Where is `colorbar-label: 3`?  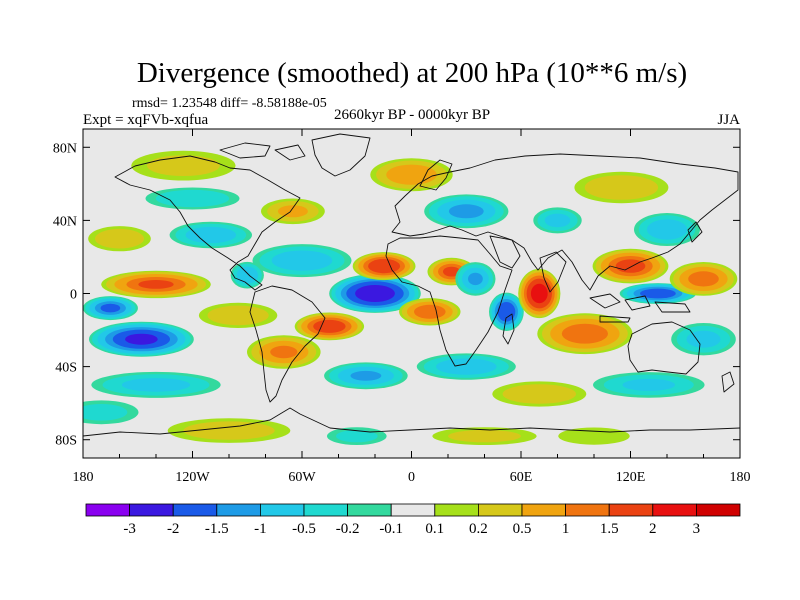 colorbar-label: 3 is located at coordinates (697, 529).